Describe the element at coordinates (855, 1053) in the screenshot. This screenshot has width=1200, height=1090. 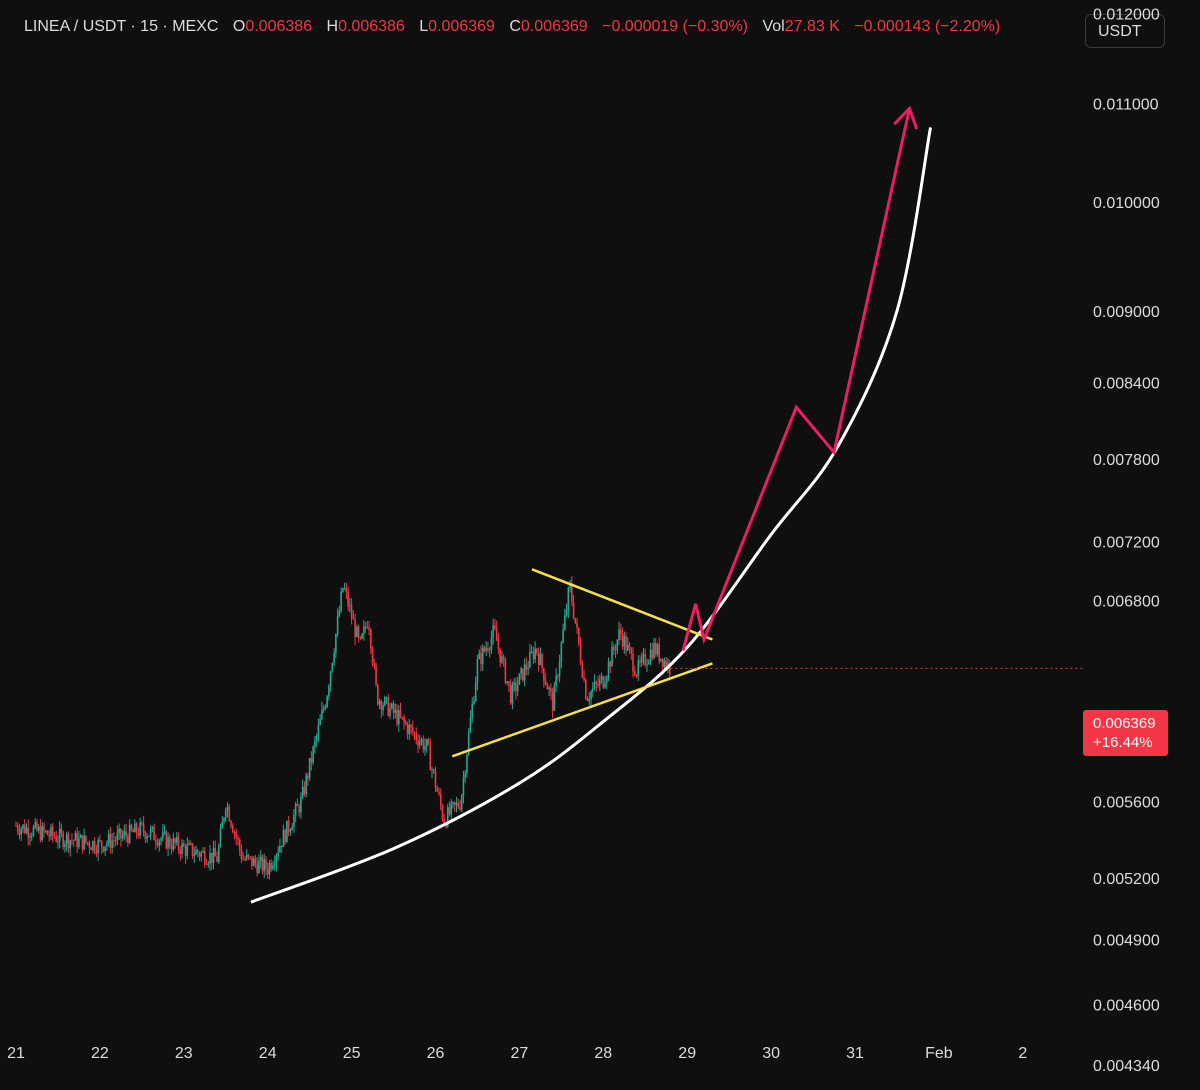
I see `time-tick-label: 31` at that location.